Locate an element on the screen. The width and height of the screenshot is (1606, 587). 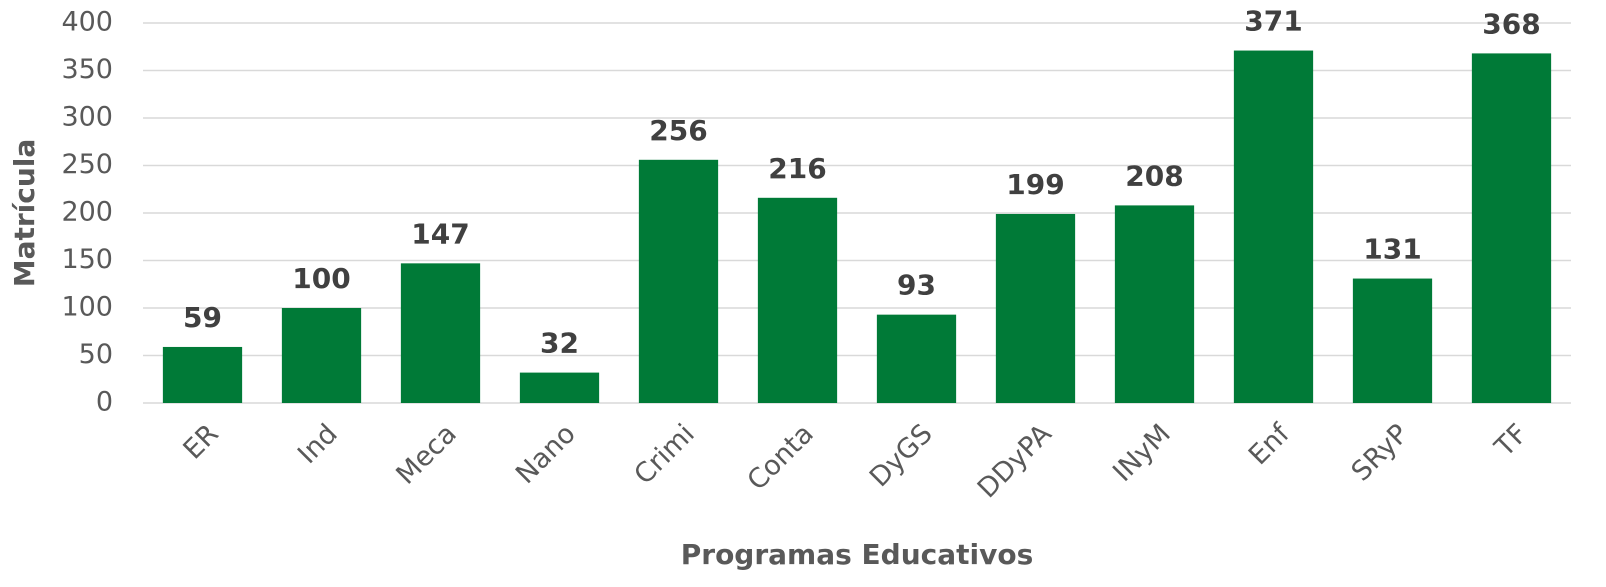
x-tick-label: Conta is located at coordinates (781, 457).